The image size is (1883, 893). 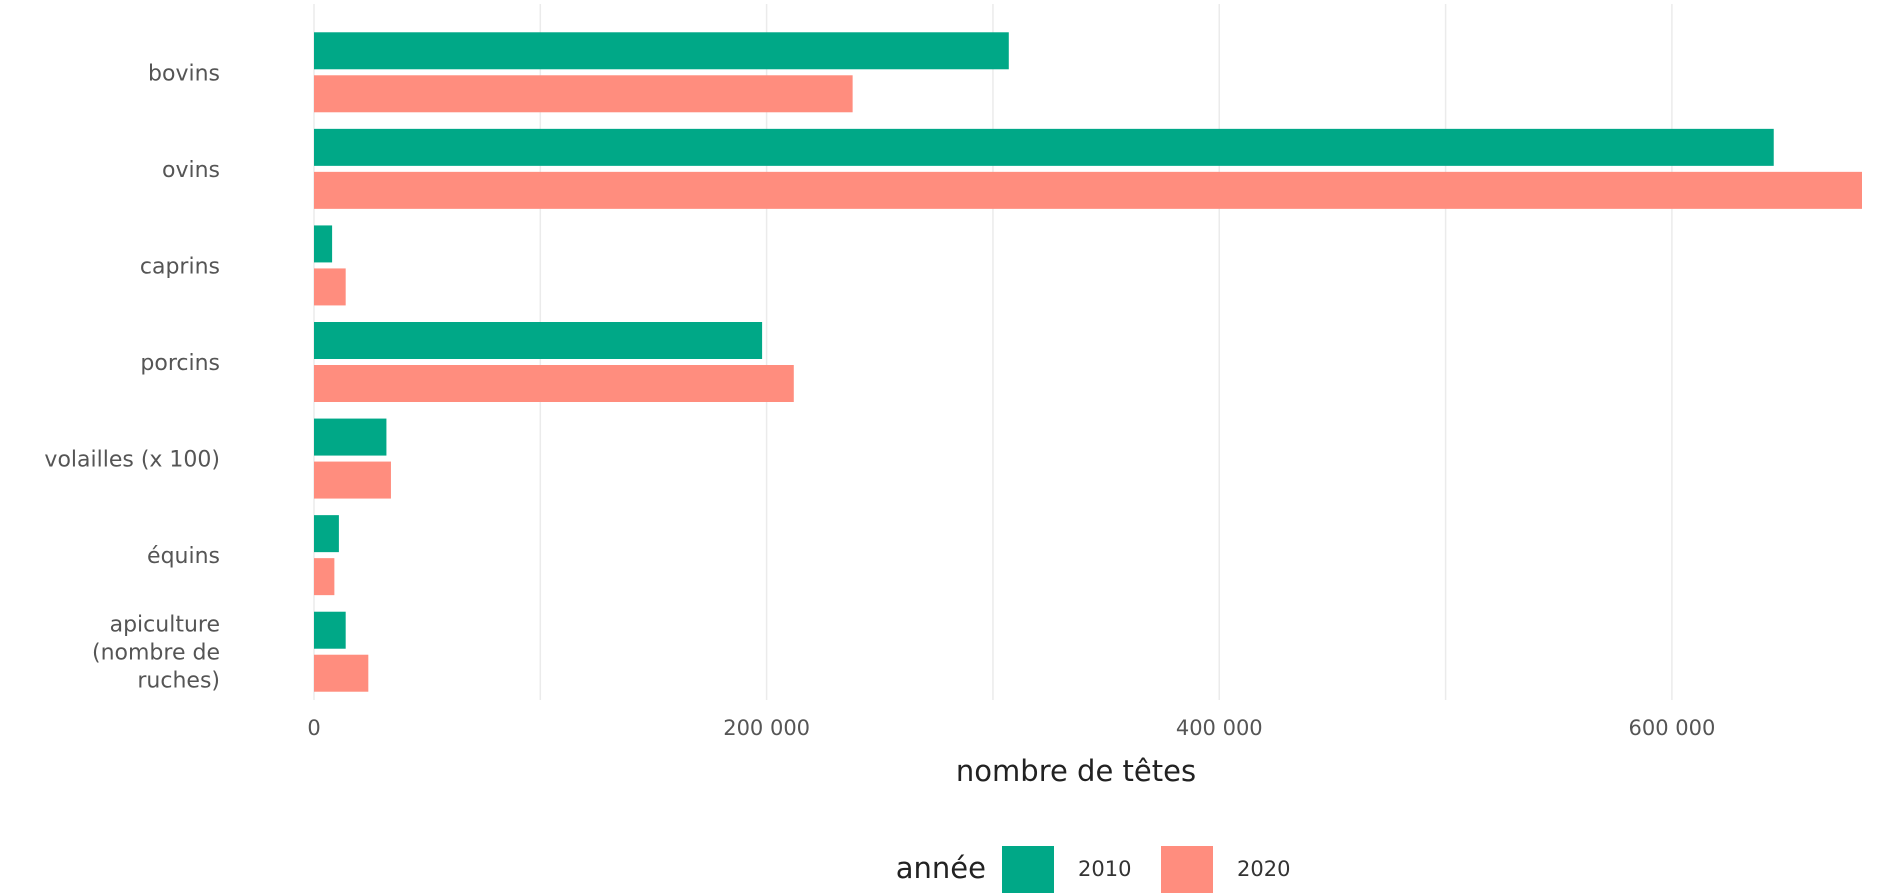 What do you see at coordinates (941, 868) in the screenshot?
I see `legend-title: année` at bounding box center [941, 868].